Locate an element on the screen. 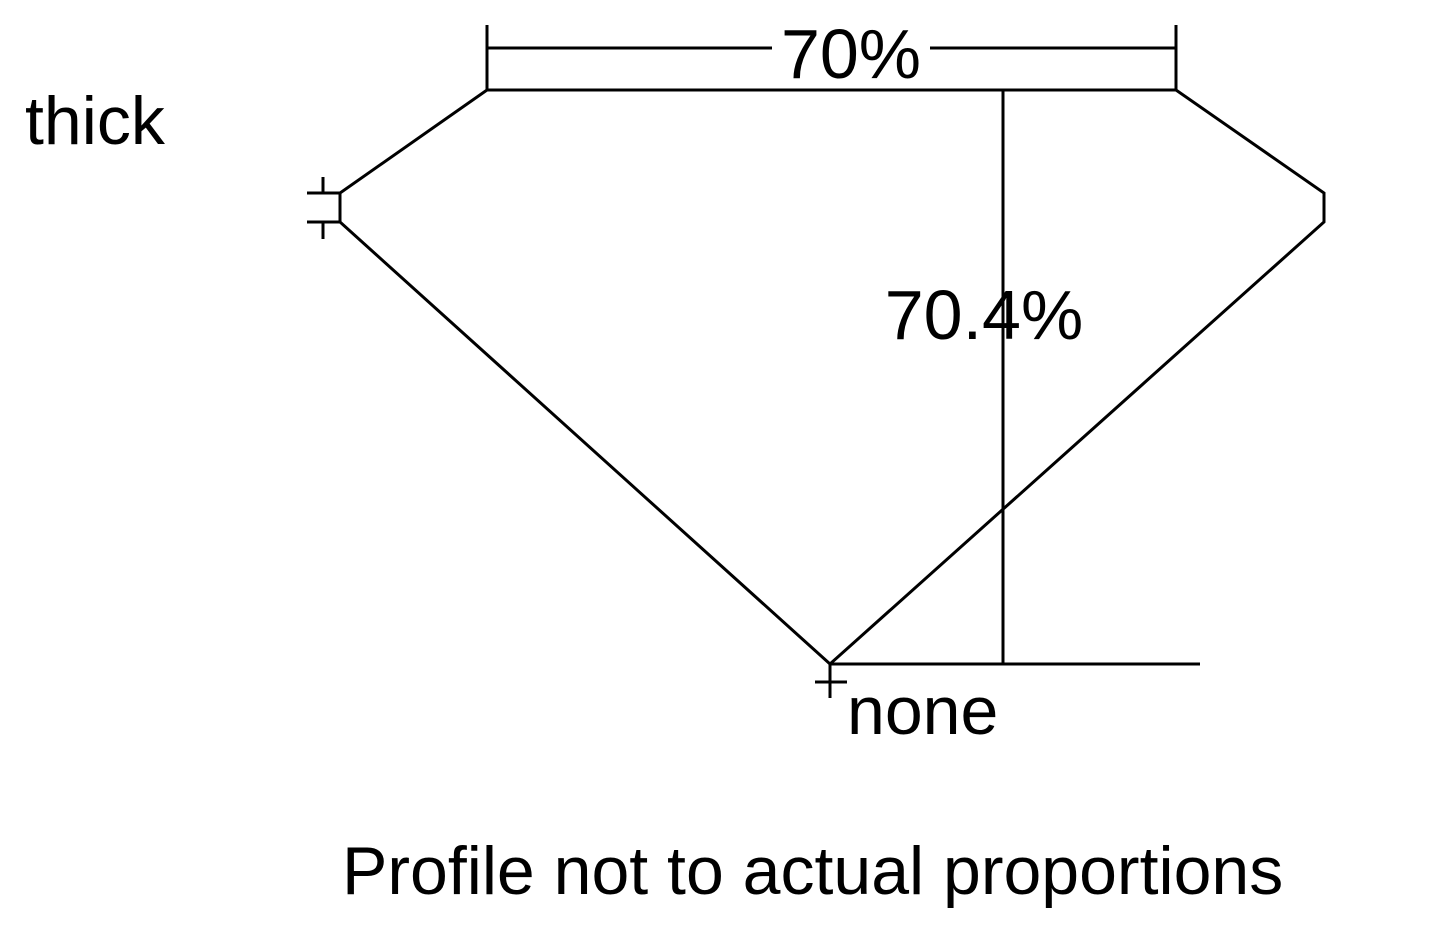  depth-percent-label: 70.4% is located at coordinates (984, 315).